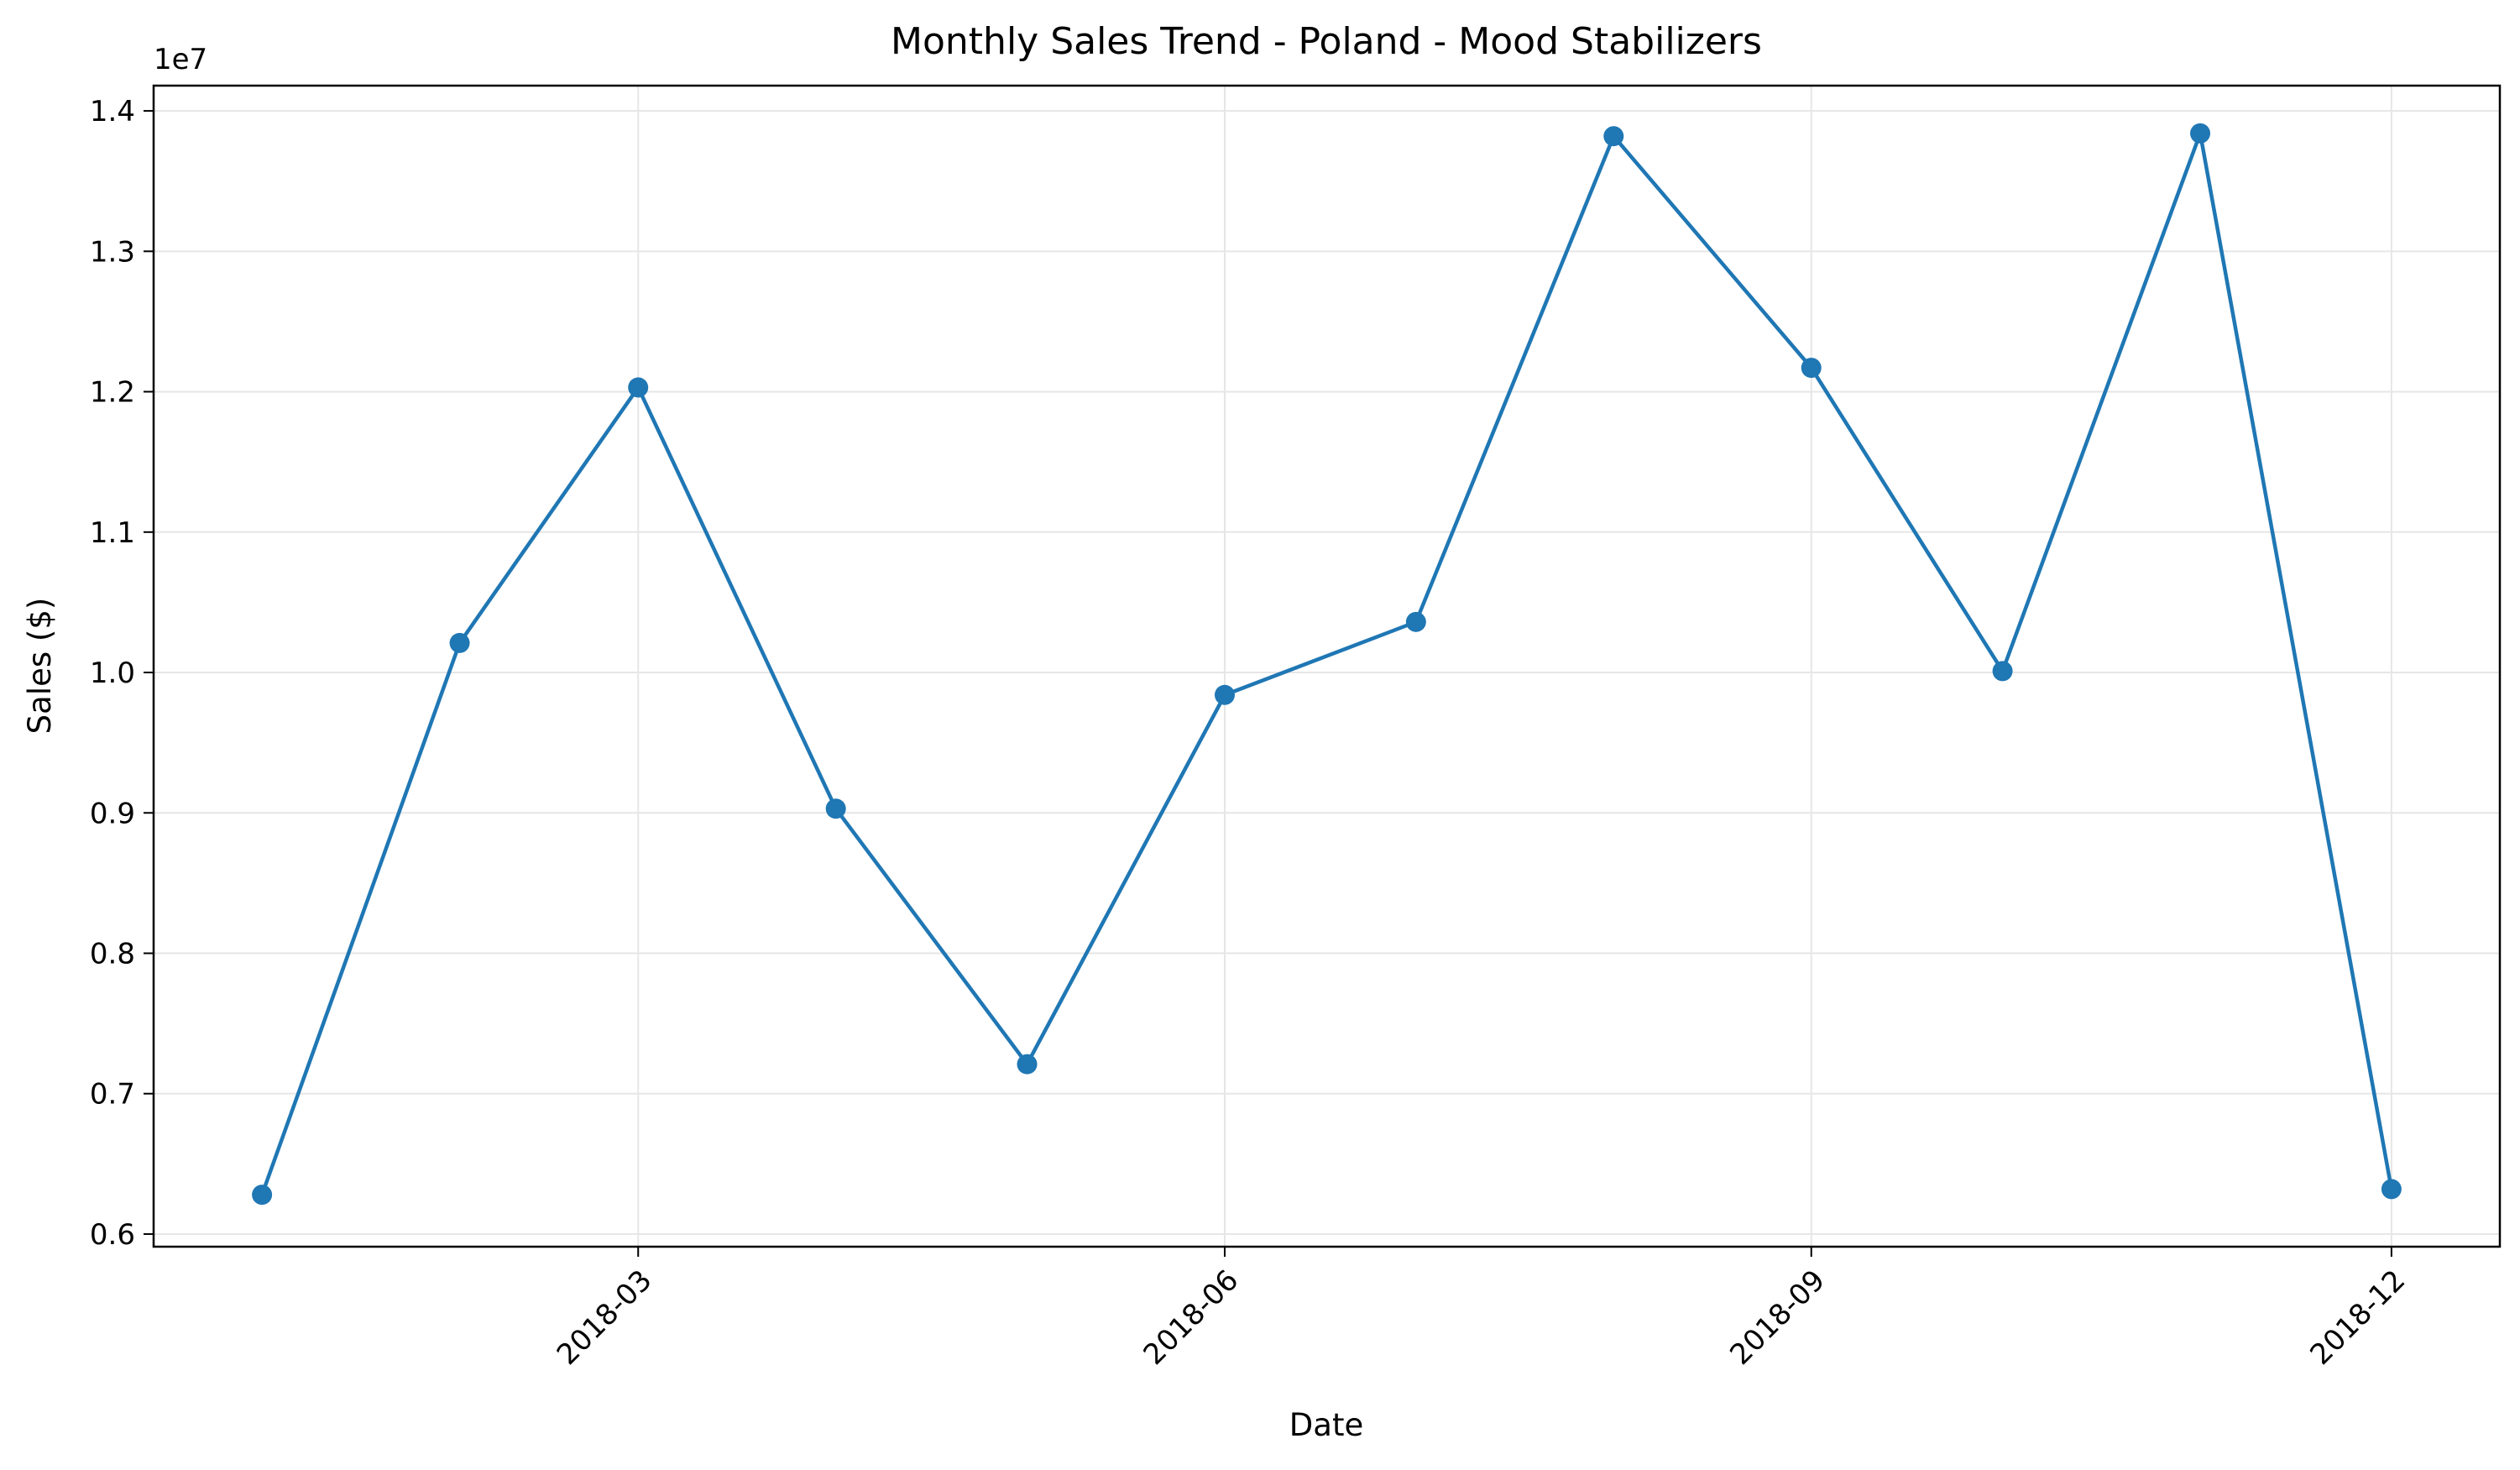  What do you see at coordinates (112, 953) in the screenshot?
I see `y-tick-label: 0.8` at bounding box center [112, 953].